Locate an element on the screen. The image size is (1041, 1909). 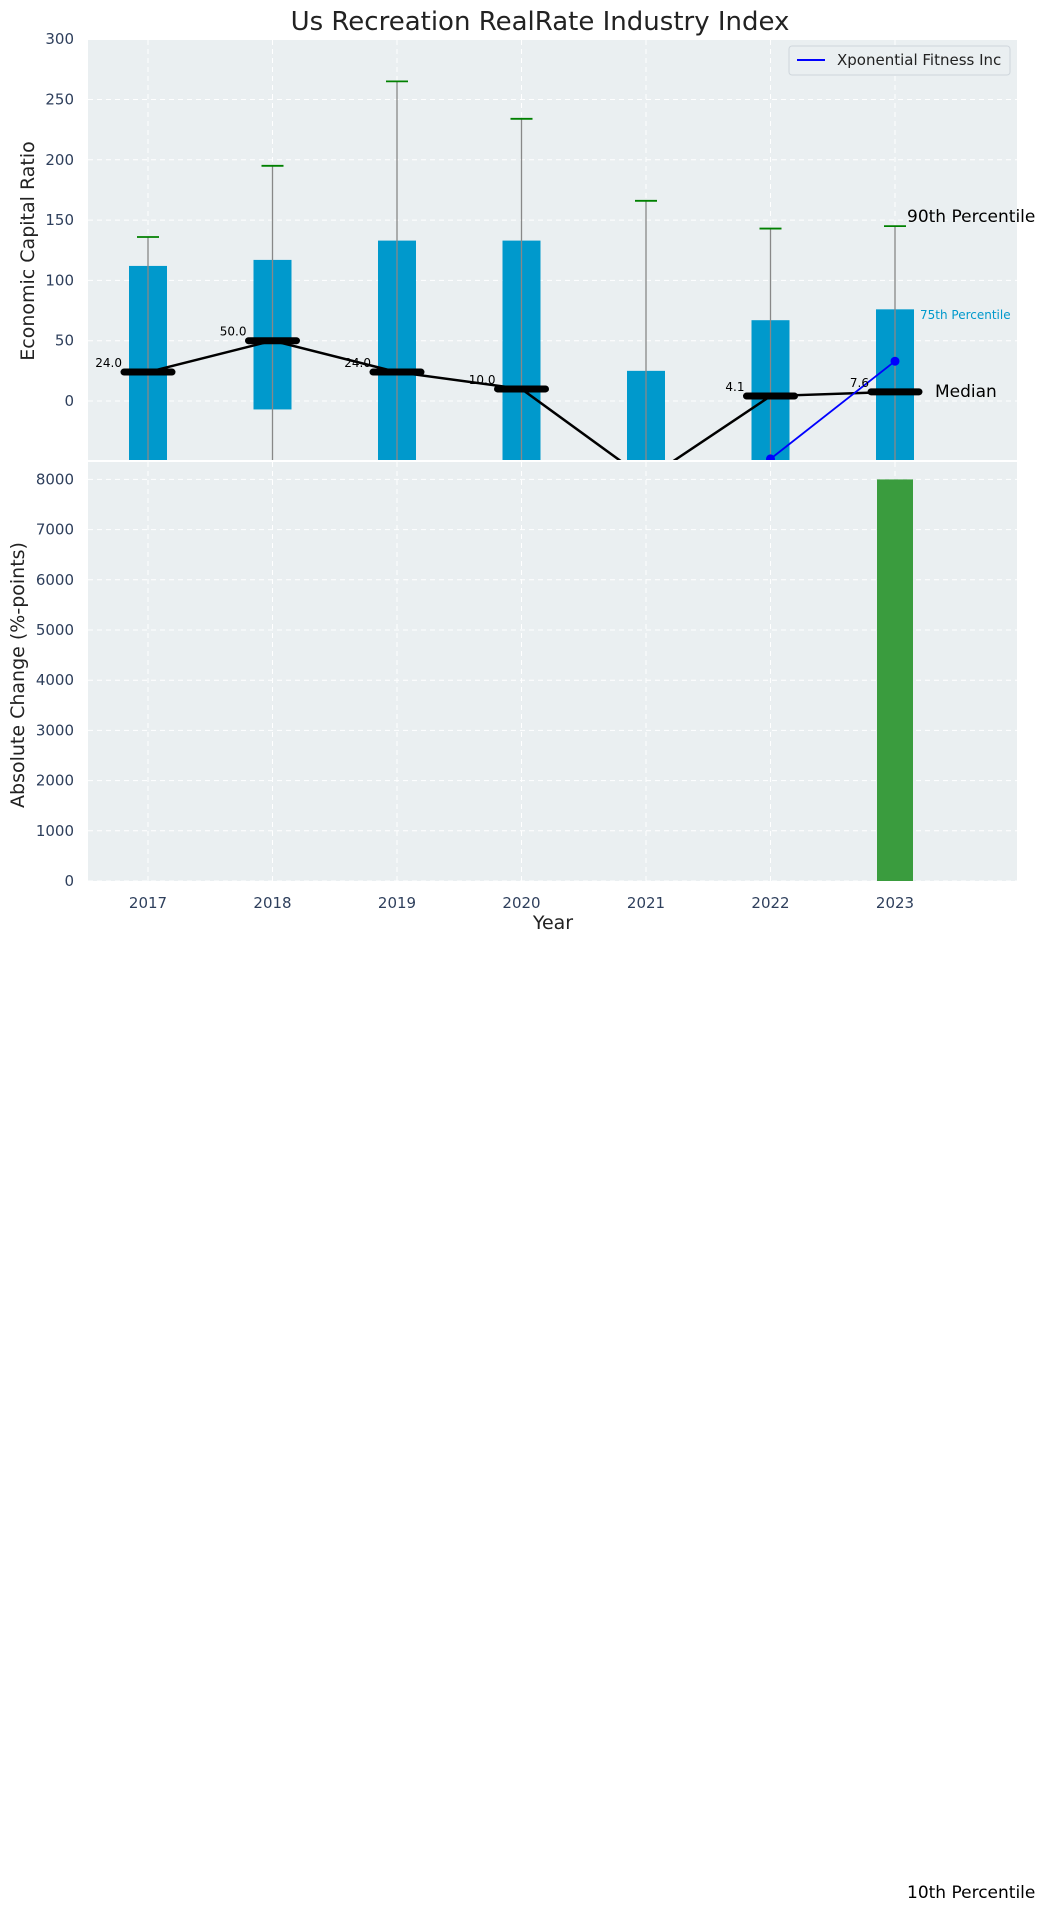
bottom-y-tick-label: 2000 is located at coordinates (55, 781).